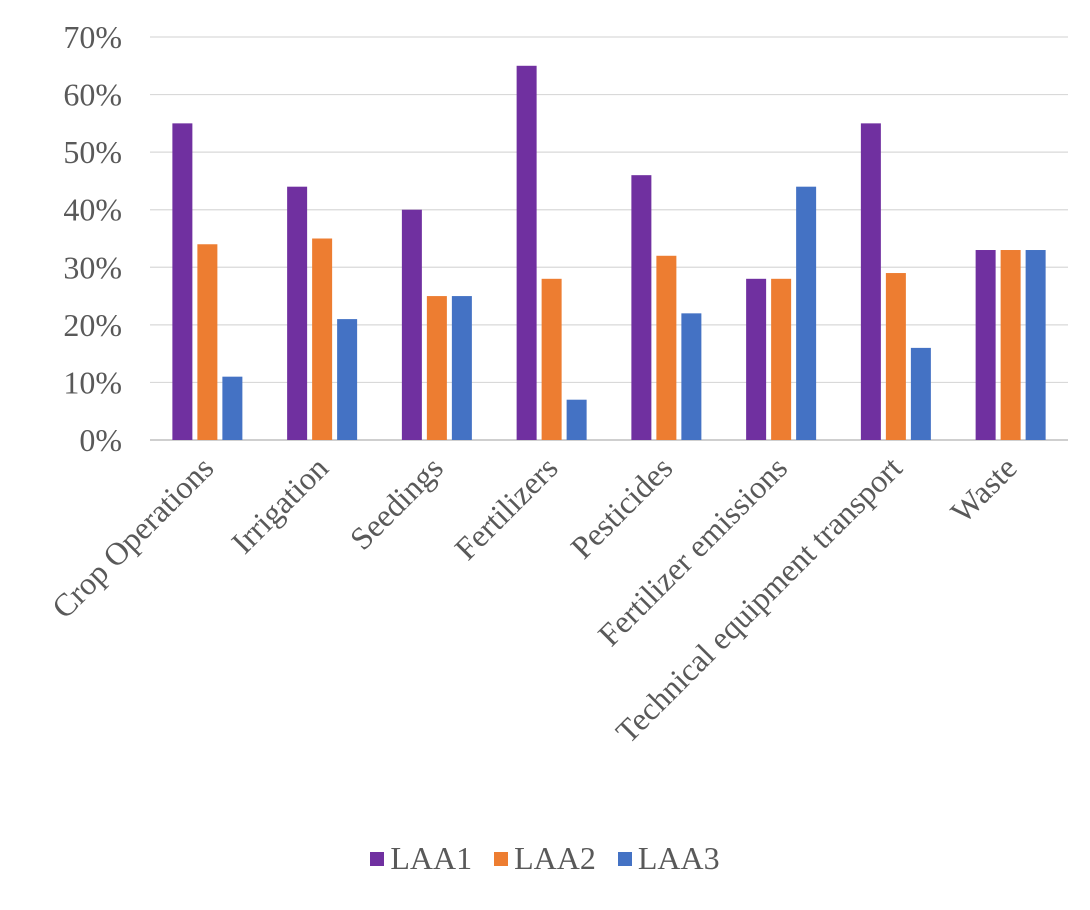  What do you see at coordinates (279, 504) in the screenshot?
I see `x-tick-label: Irrigation` at bounding box center [279, 504].